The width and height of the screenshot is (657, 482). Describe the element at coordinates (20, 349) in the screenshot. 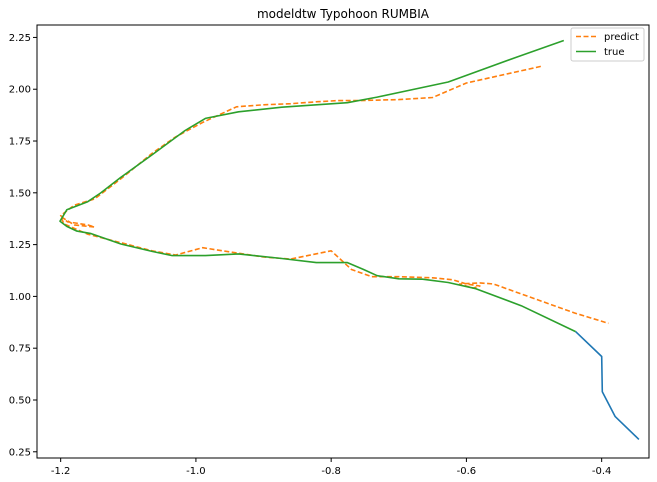

I see `y-tick-label: 0.75` at that location.